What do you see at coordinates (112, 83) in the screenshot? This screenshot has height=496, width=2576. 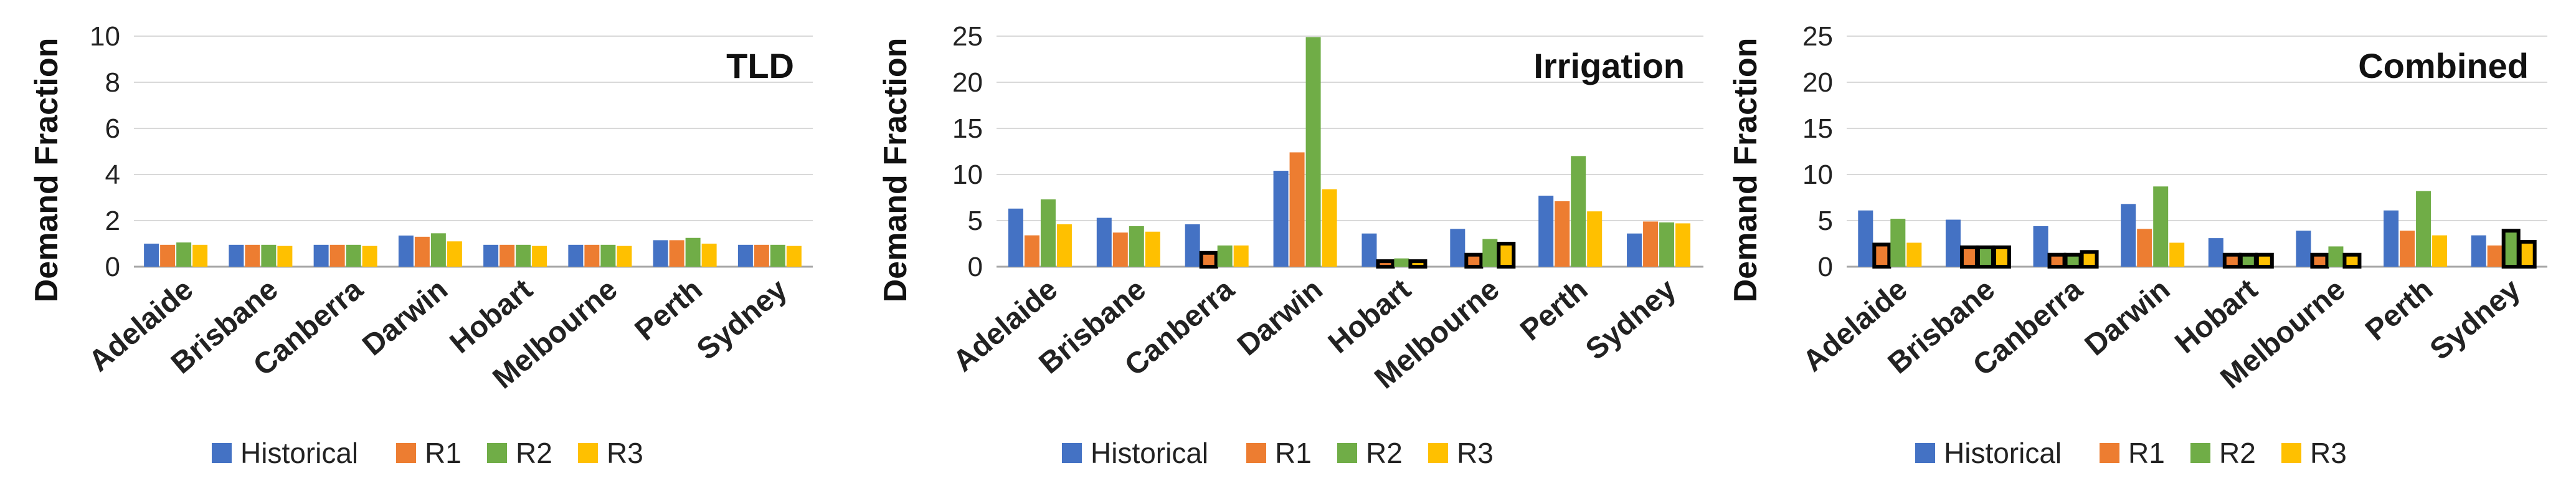 I see `y-tick-label: 8` at bounding box center [112, 83].